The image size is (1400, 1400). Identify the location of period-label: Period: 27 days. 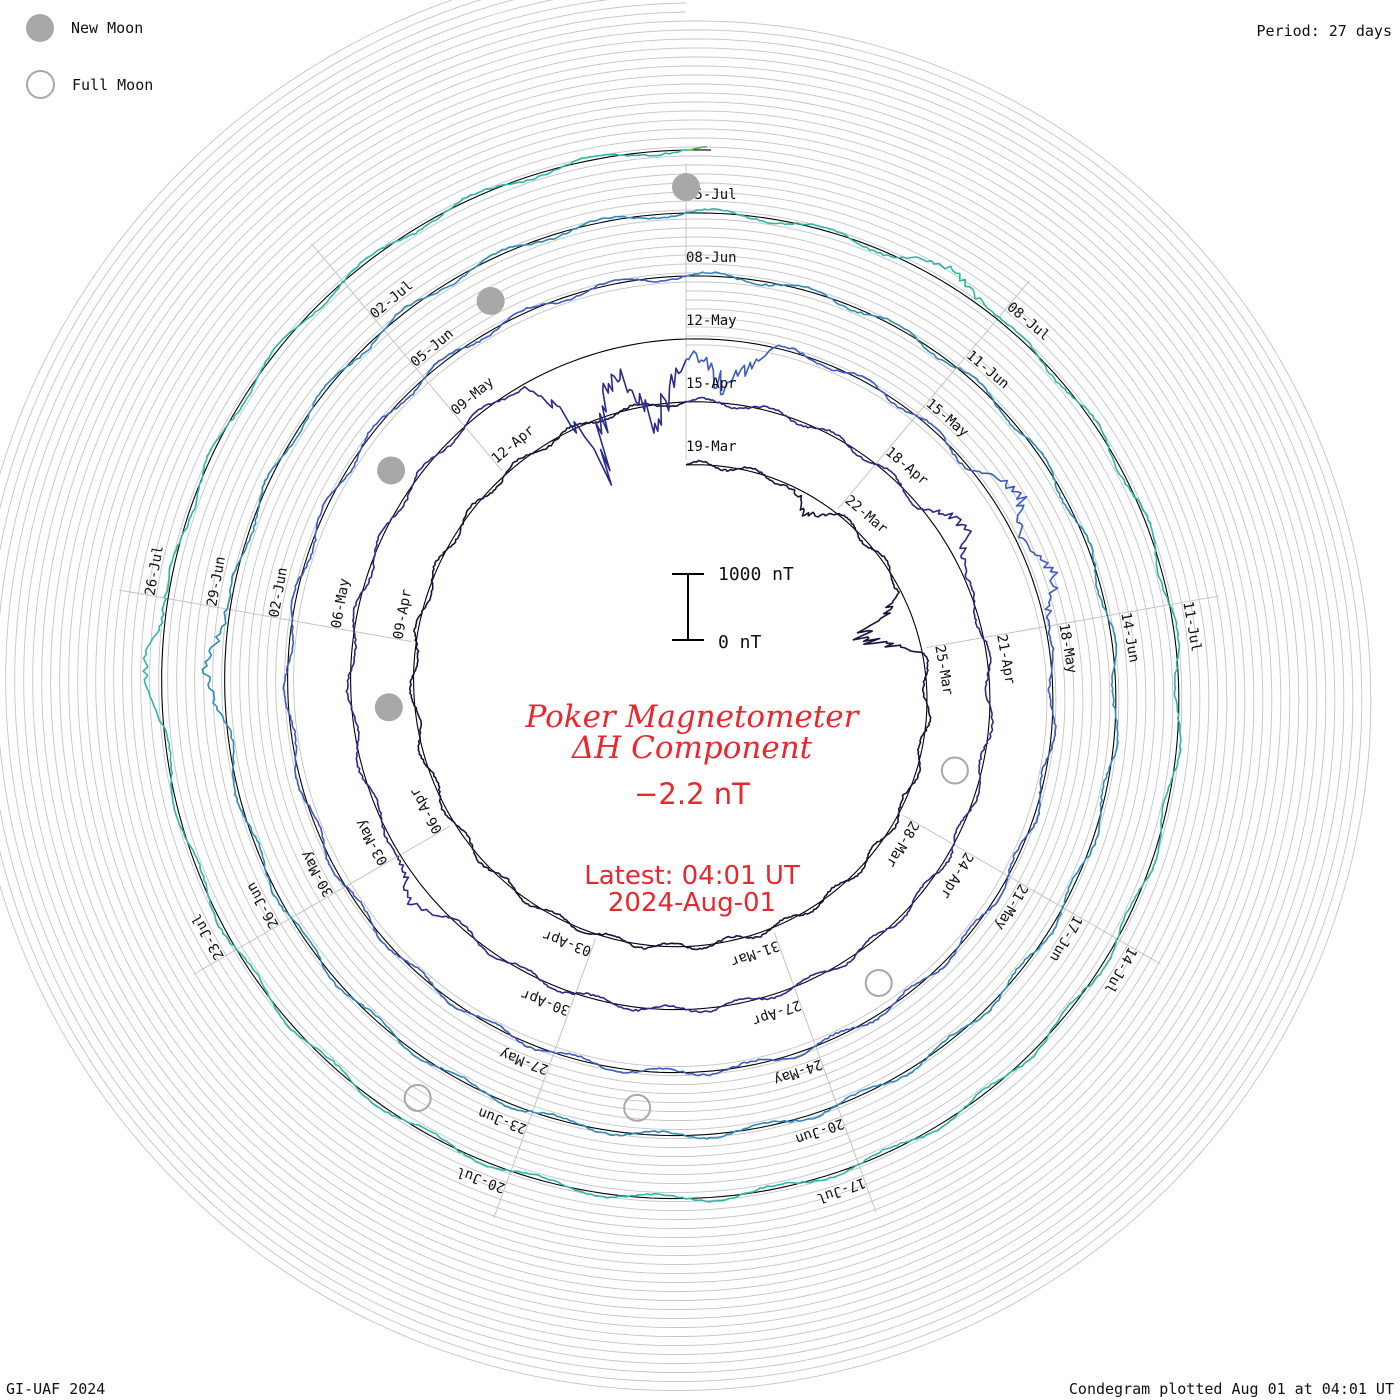
(1324, 31).